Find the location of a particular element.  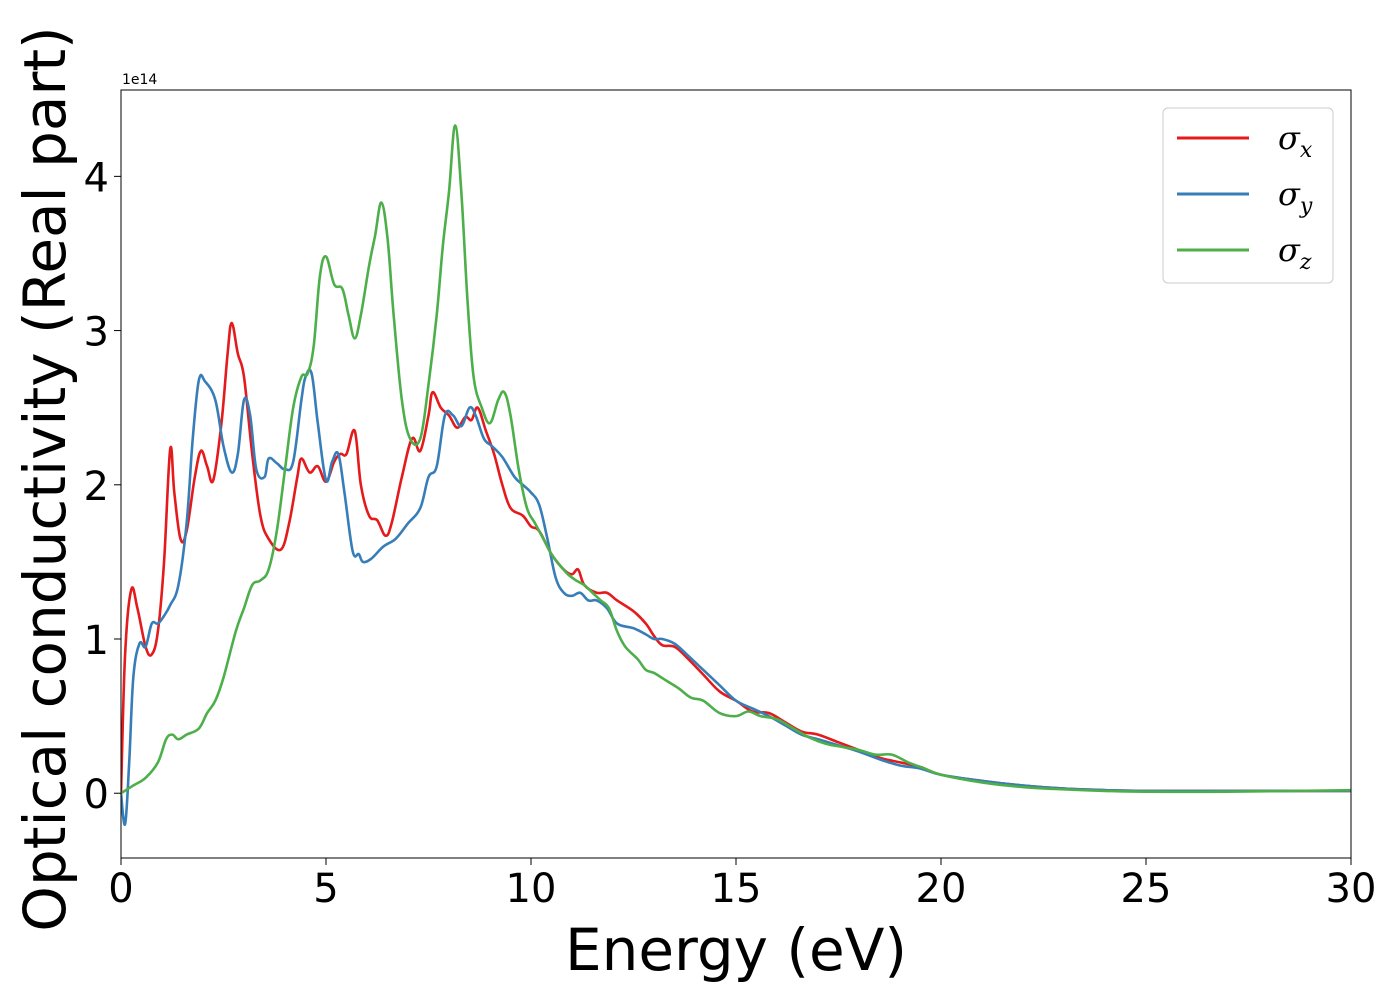

legend-label-y: σy is located at coordinates (1295, 197).